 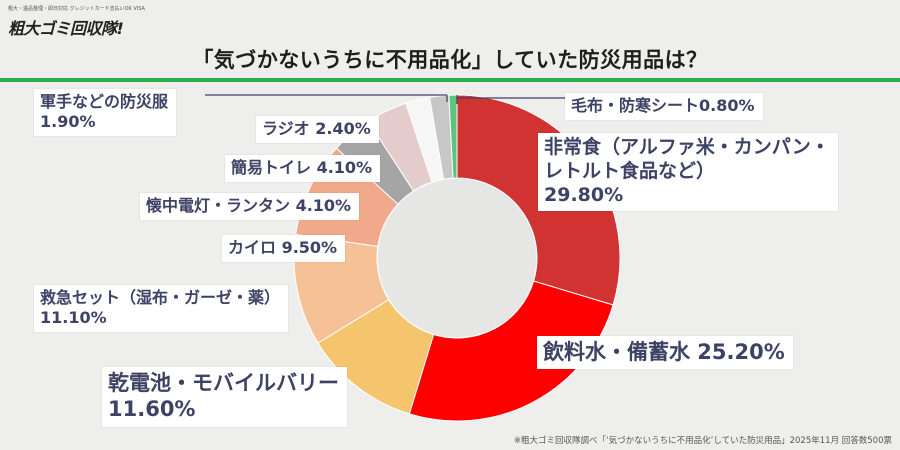 I want to click on slice-label-text: 飲料水・備蓄水 25.20%, so click(x=664, y=352).